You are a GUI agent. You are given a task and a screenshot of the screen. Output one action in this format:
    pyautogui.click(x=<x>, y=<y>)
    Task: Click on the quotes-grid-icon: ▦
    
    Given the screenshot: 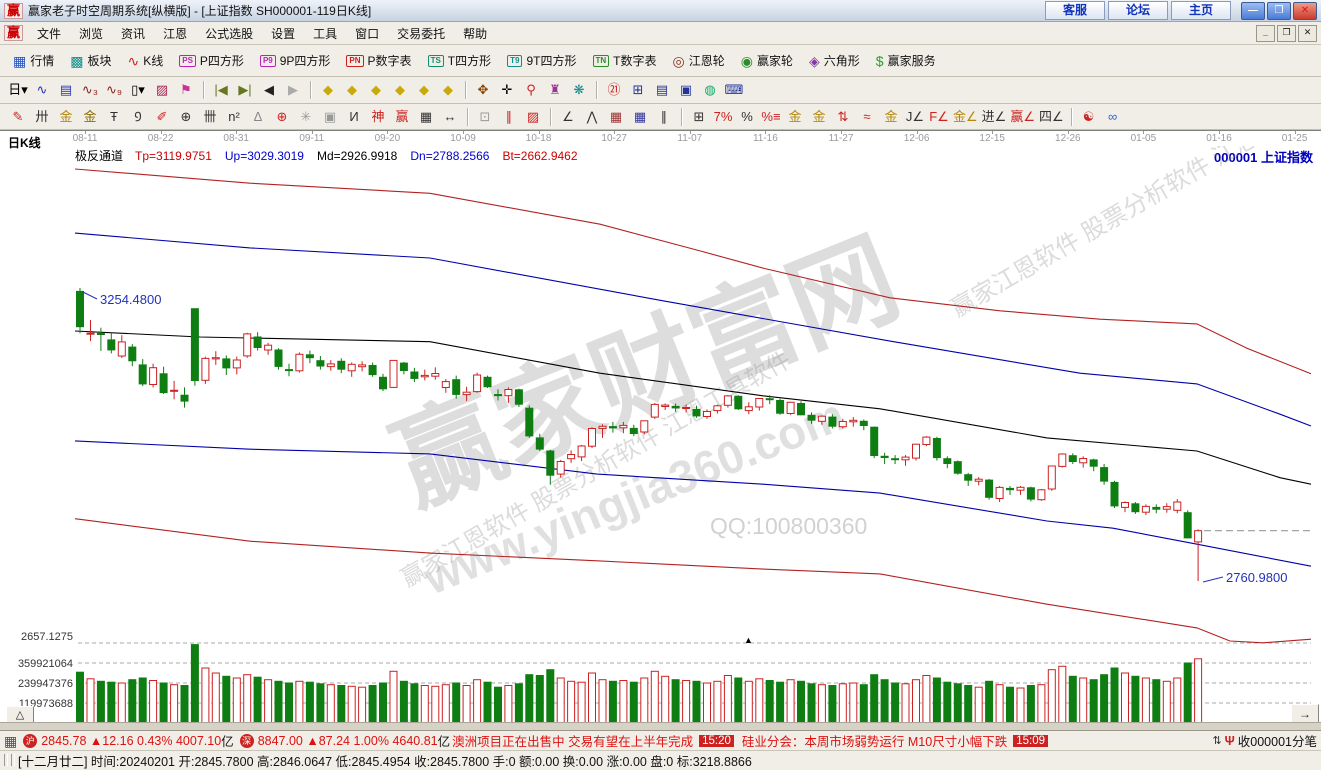 What is the action you would take?
    pyautogui.click(x=11, y=740)
    